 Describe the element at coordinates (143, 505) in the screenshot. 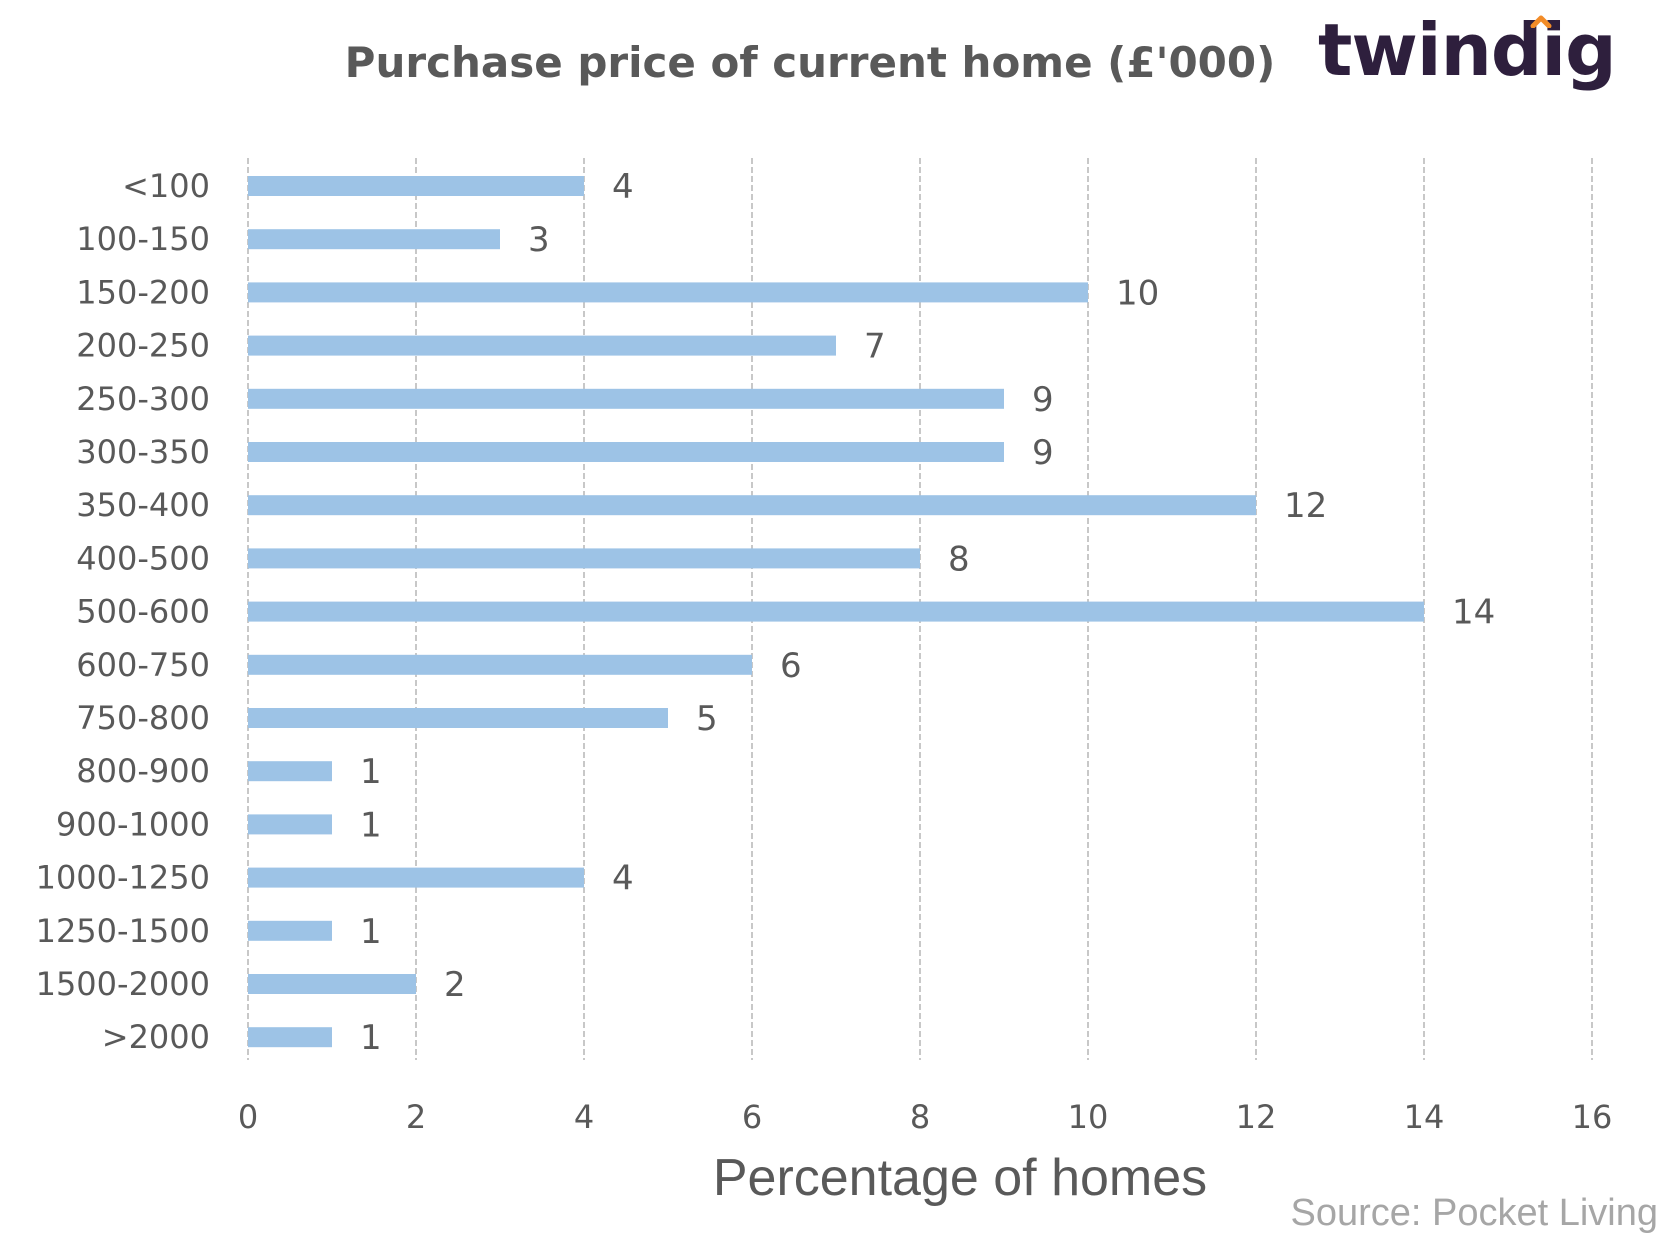

I see `category-label: 350-400` at that location.